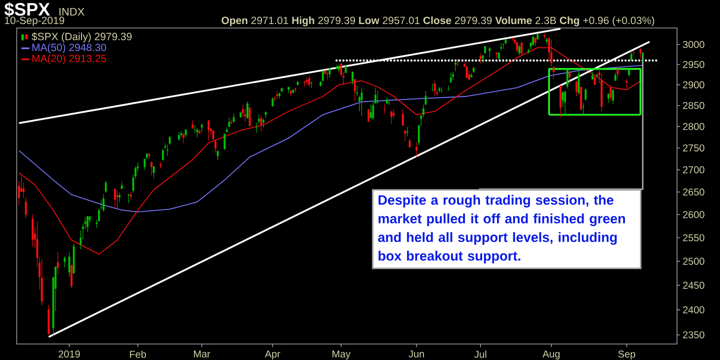 This screenshot has height=360, width=720. I want to click on legend-label: MA(20) 2913.25, so click(69, 59).